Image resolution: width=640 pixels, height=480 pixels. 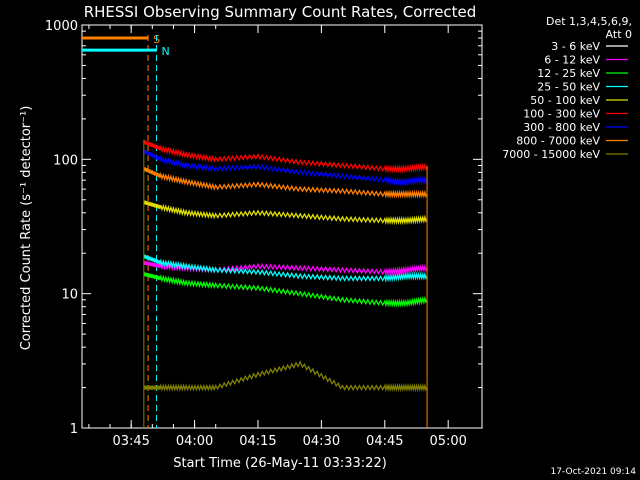 I want to click on legend-entry-label: 800 - 7000 keV, so click(x=558, y=141).